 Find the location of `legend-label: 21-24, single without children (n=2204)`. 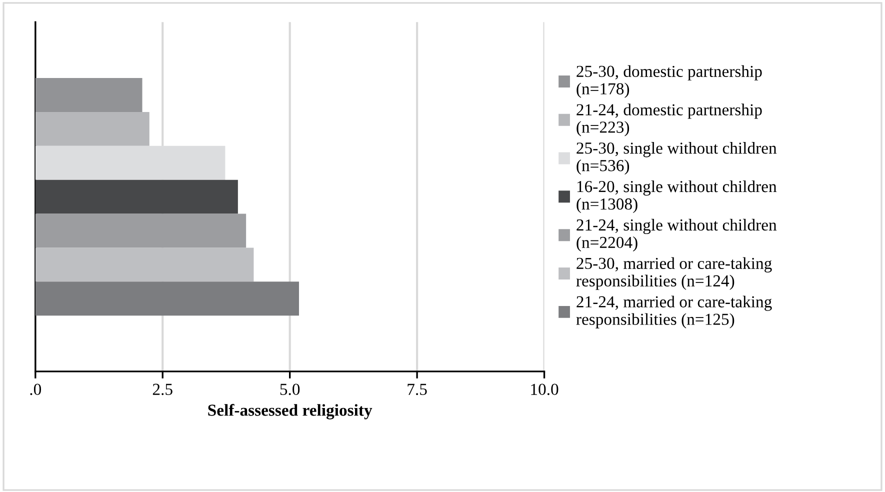

legend-label: 21-24, single without children (n=2204) is located at coordinates (676, 235).